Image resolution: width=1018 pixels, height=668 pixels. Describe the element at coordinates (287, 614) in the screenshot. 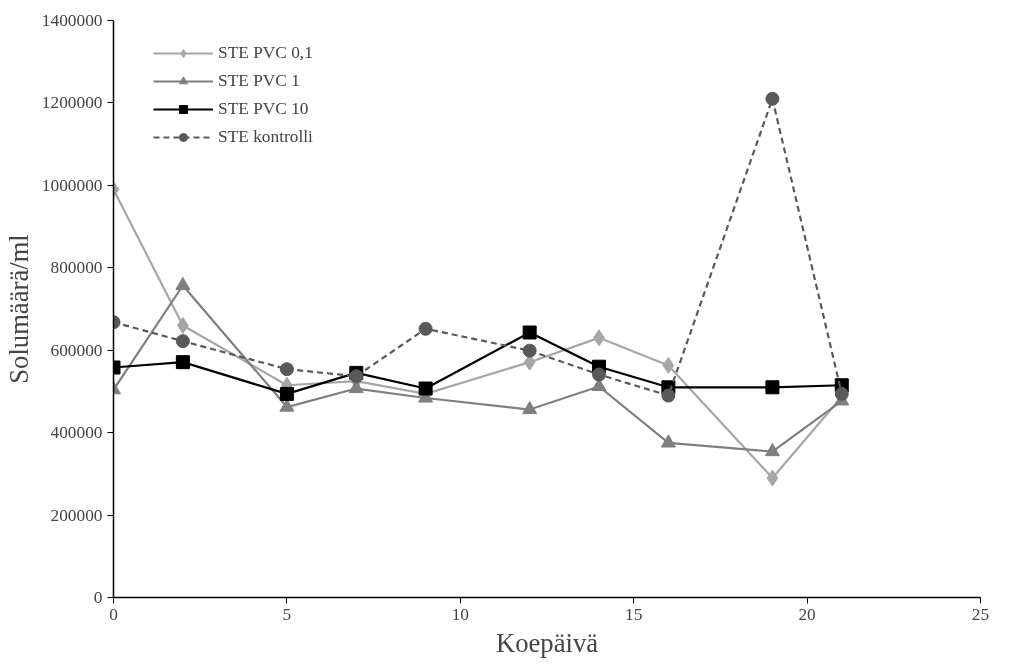

I see `x-tick-label: 5` at that location.